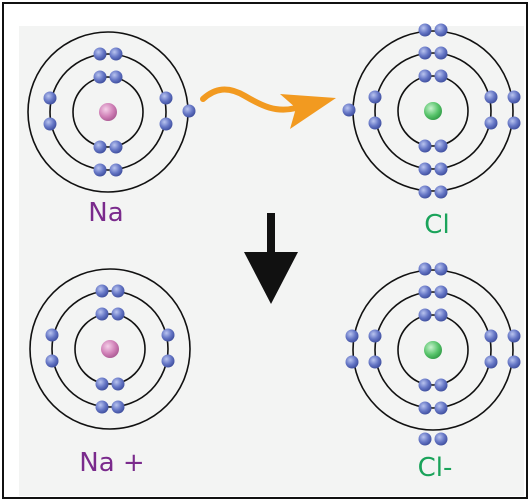 Image resolution: width=532 pixels, height=501 pixels. I want to click on valence-electron, so click(189, 111).